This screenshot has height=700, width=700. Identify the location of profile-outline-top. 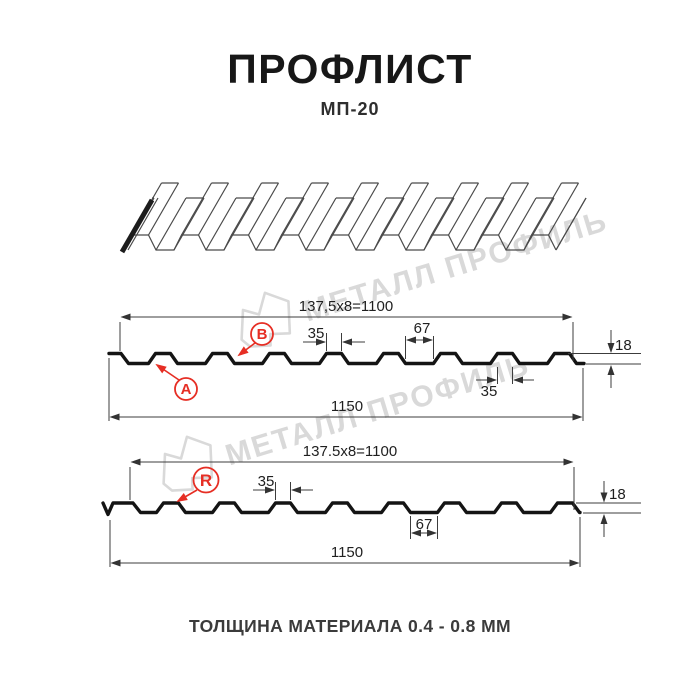
(346, 358).